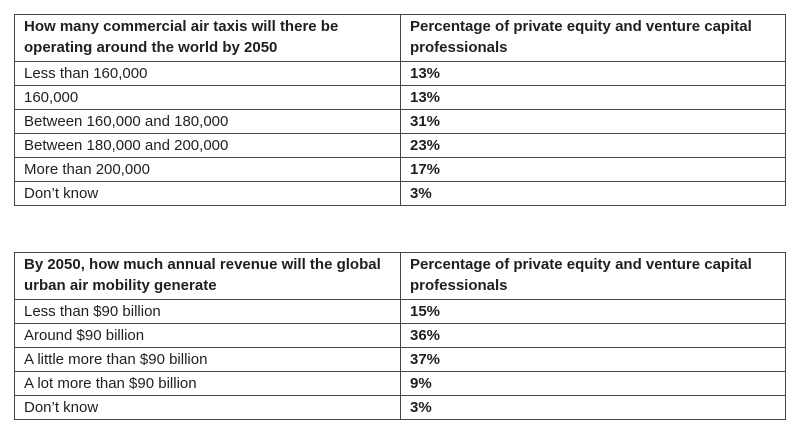  I want to click on table-row: A little more than $90 billion 37%, so click(400, 359).